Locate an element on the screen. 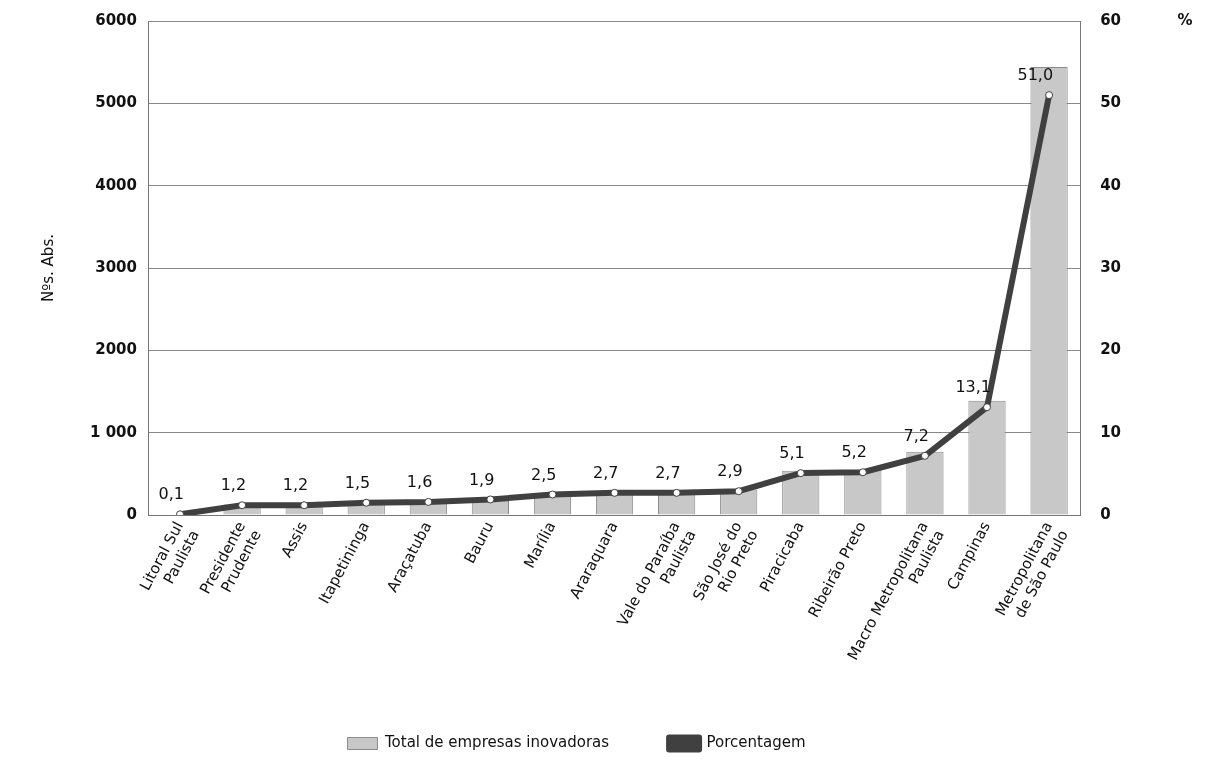  data-label: 1,6 is located at coordinates (419, 482).